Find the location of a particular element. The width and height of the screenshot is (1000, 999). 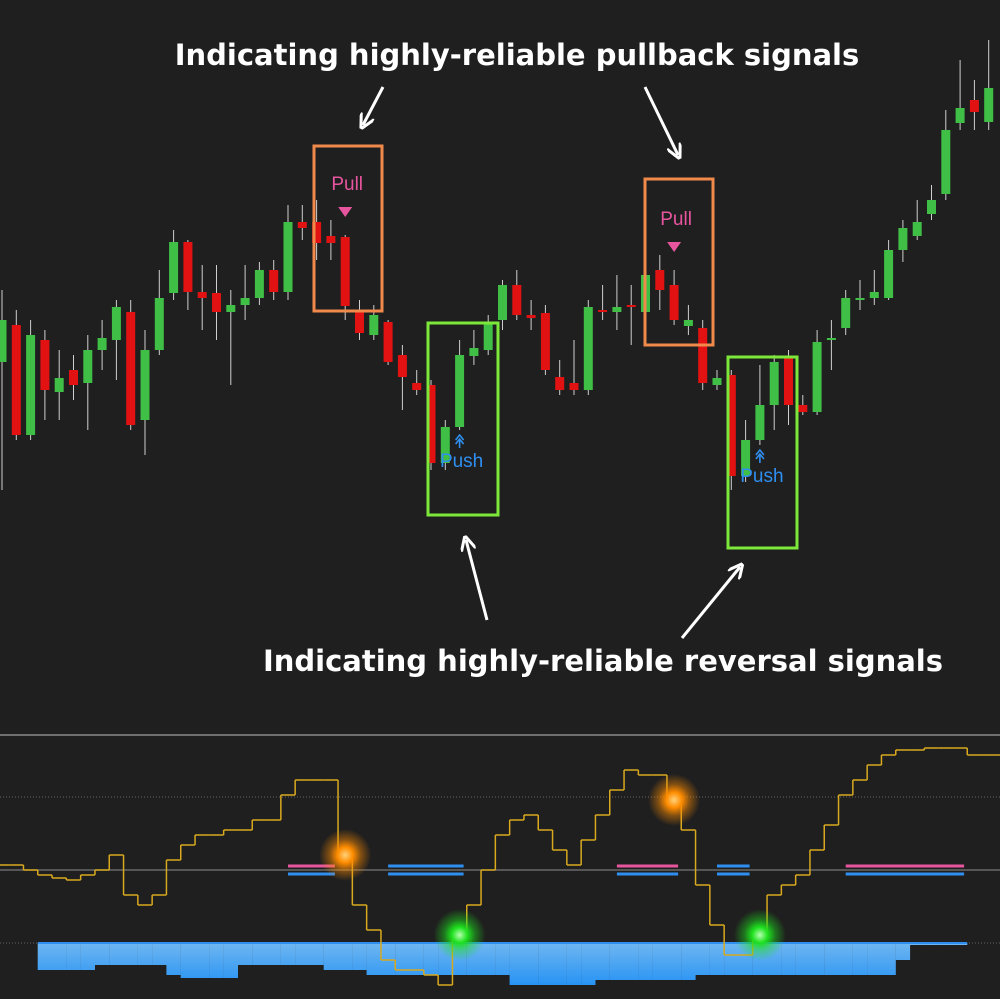

push-box is located at coordinates (762, 452).